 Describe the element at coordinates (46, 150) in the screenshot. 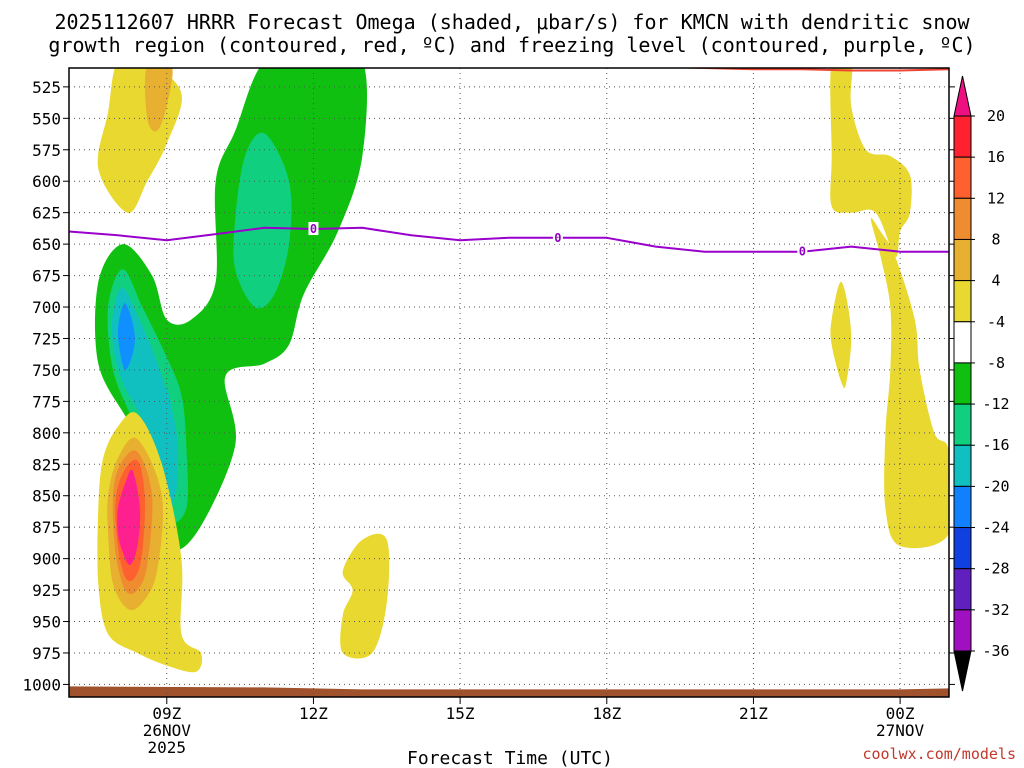

I see `y-tick-label-575: 575` at that location.